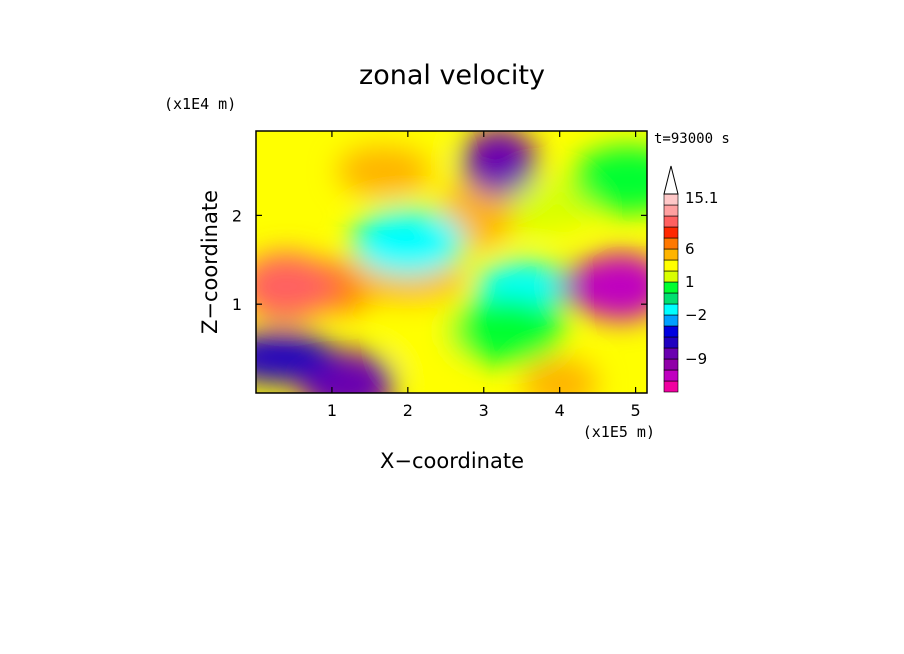 This screenshot has height=654, width=904. I want to click on colorbar: 15.1 6 1 −2 −9, so click(690, 279).